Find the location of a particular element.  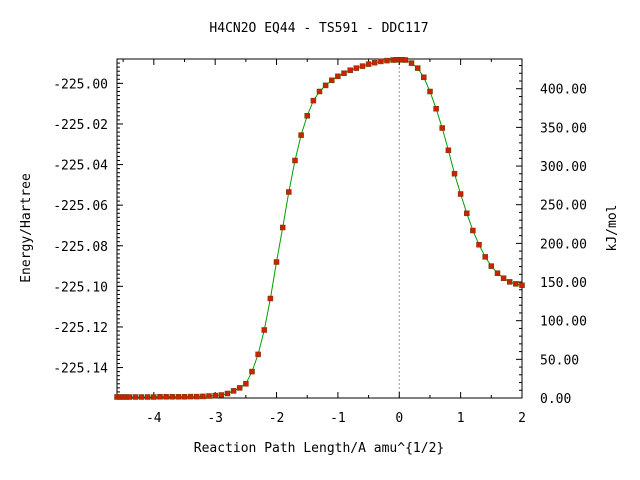

y2-tick-label: 300.00 is located at coordinates (563, 167).